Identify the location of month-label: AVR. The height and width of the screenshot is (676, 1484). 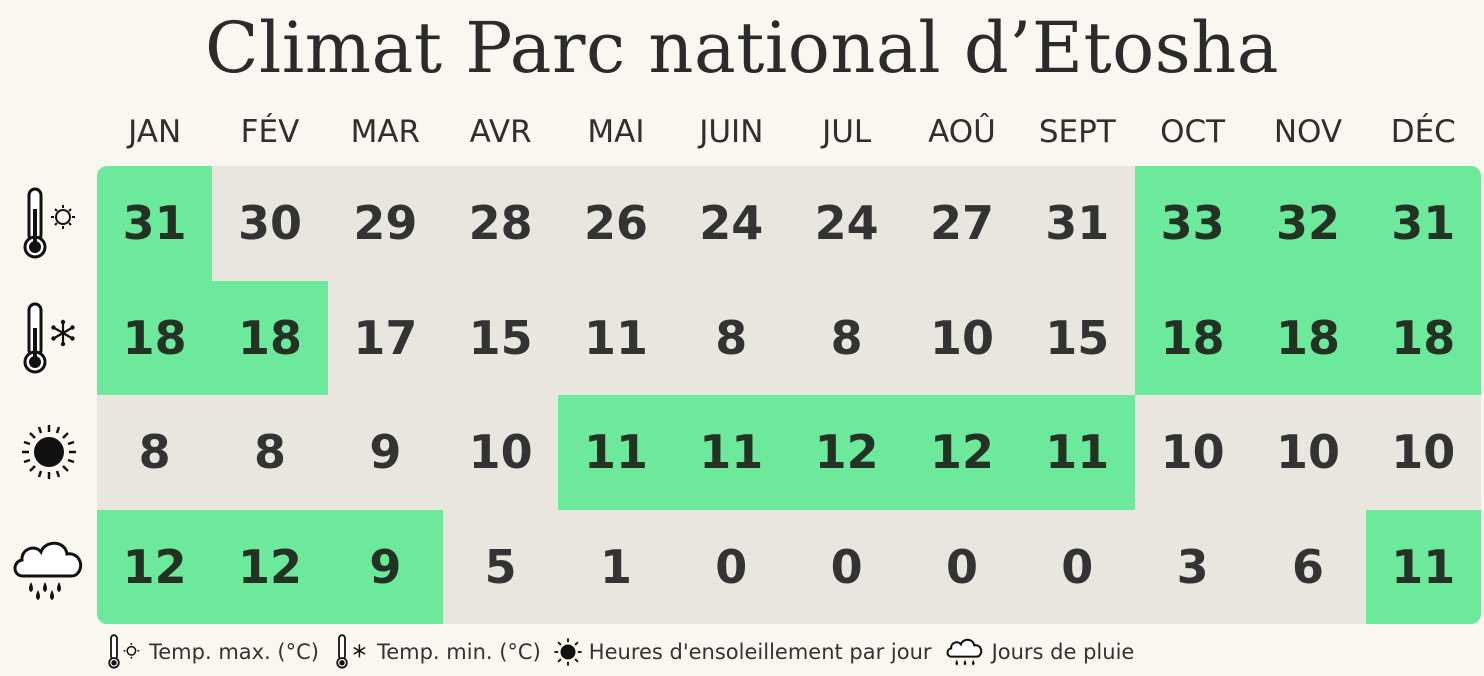
(500, 132).